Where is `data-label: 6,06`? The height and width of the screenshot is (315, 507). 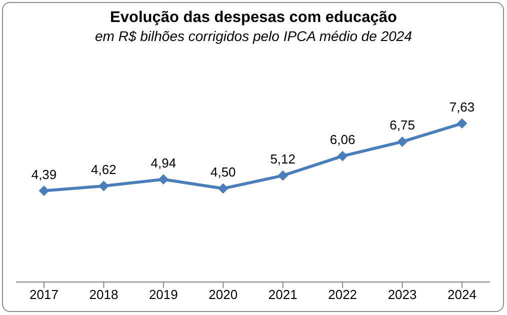 data-label: 6,06 is located at coordinates (343, 140).